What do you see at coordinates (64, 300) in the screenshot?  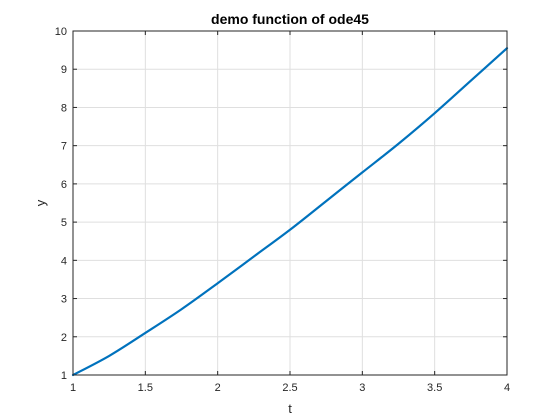 I see `y-tick-label: 3` at bounding box center [64, 300].